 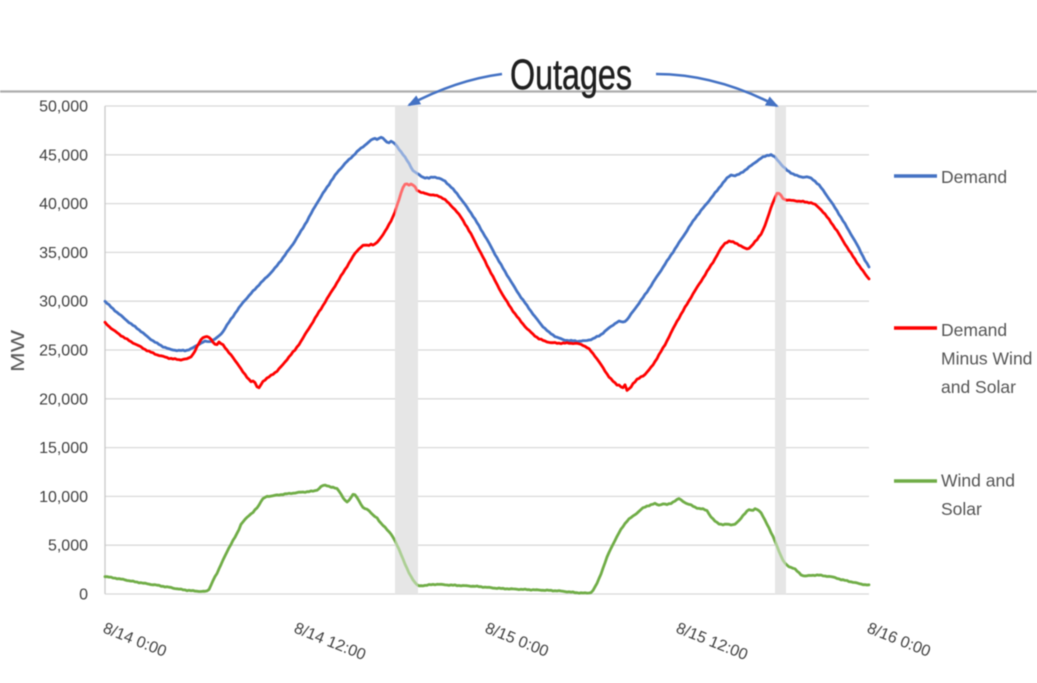 What do you see at coordinates (63, 302) in the screenshot?
I see `svg-text: 30,000` at bounding box center [63, 302].